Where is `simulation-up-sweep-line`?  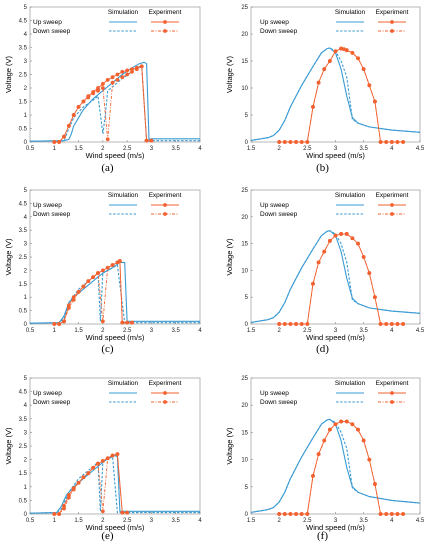
simulation-up-sweep-line is located at coordinates (114, 101).